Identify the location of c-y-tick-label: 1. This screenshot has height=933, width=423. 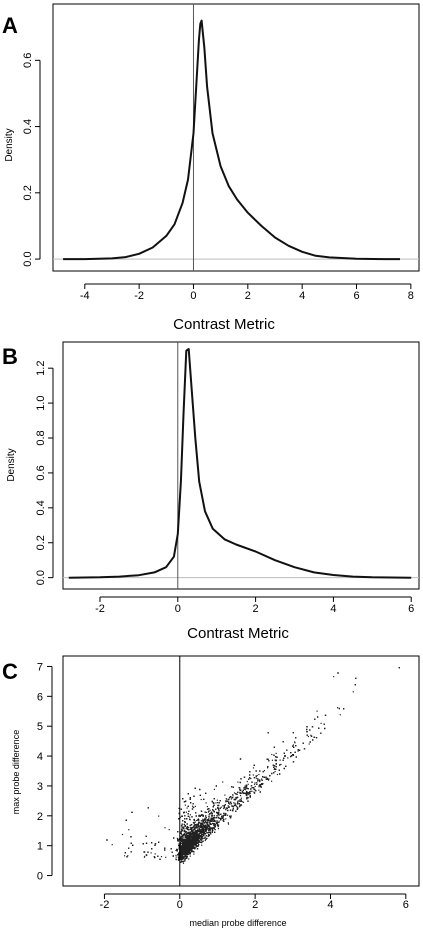
(40, 847).